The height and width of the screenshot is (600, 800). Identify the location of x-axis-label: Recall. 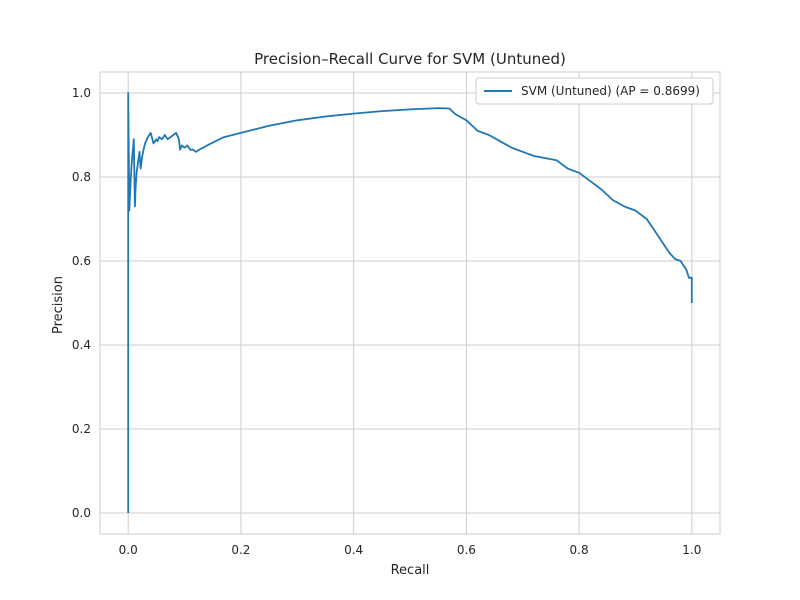
(410, 570).